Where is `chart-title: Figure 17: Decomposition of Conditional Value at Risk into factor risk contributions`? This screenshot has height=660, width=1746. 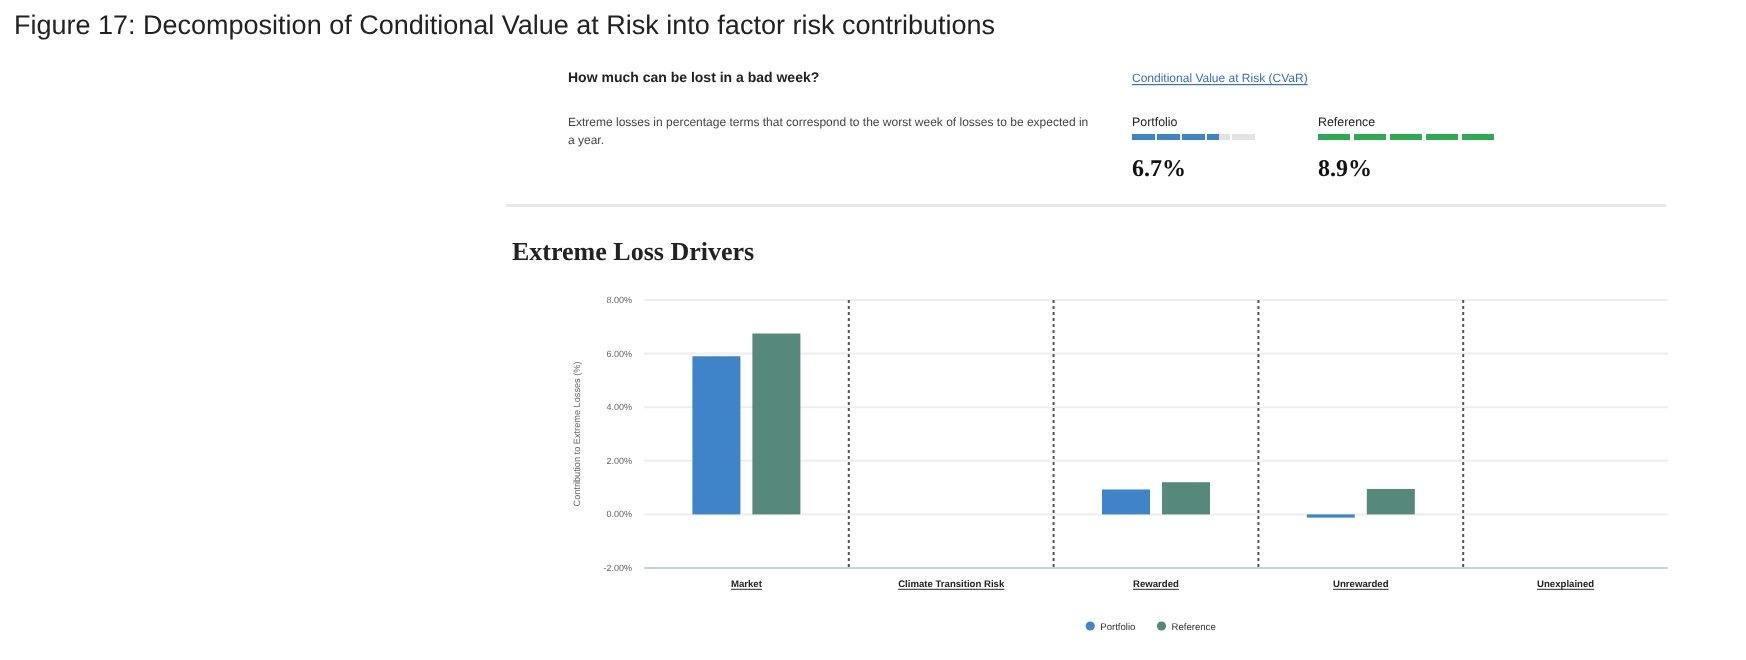
chart-title: Figure 17: Decomposition of Conditional Value at Risk into factor risk contributions is located at coordinates (505, 25).